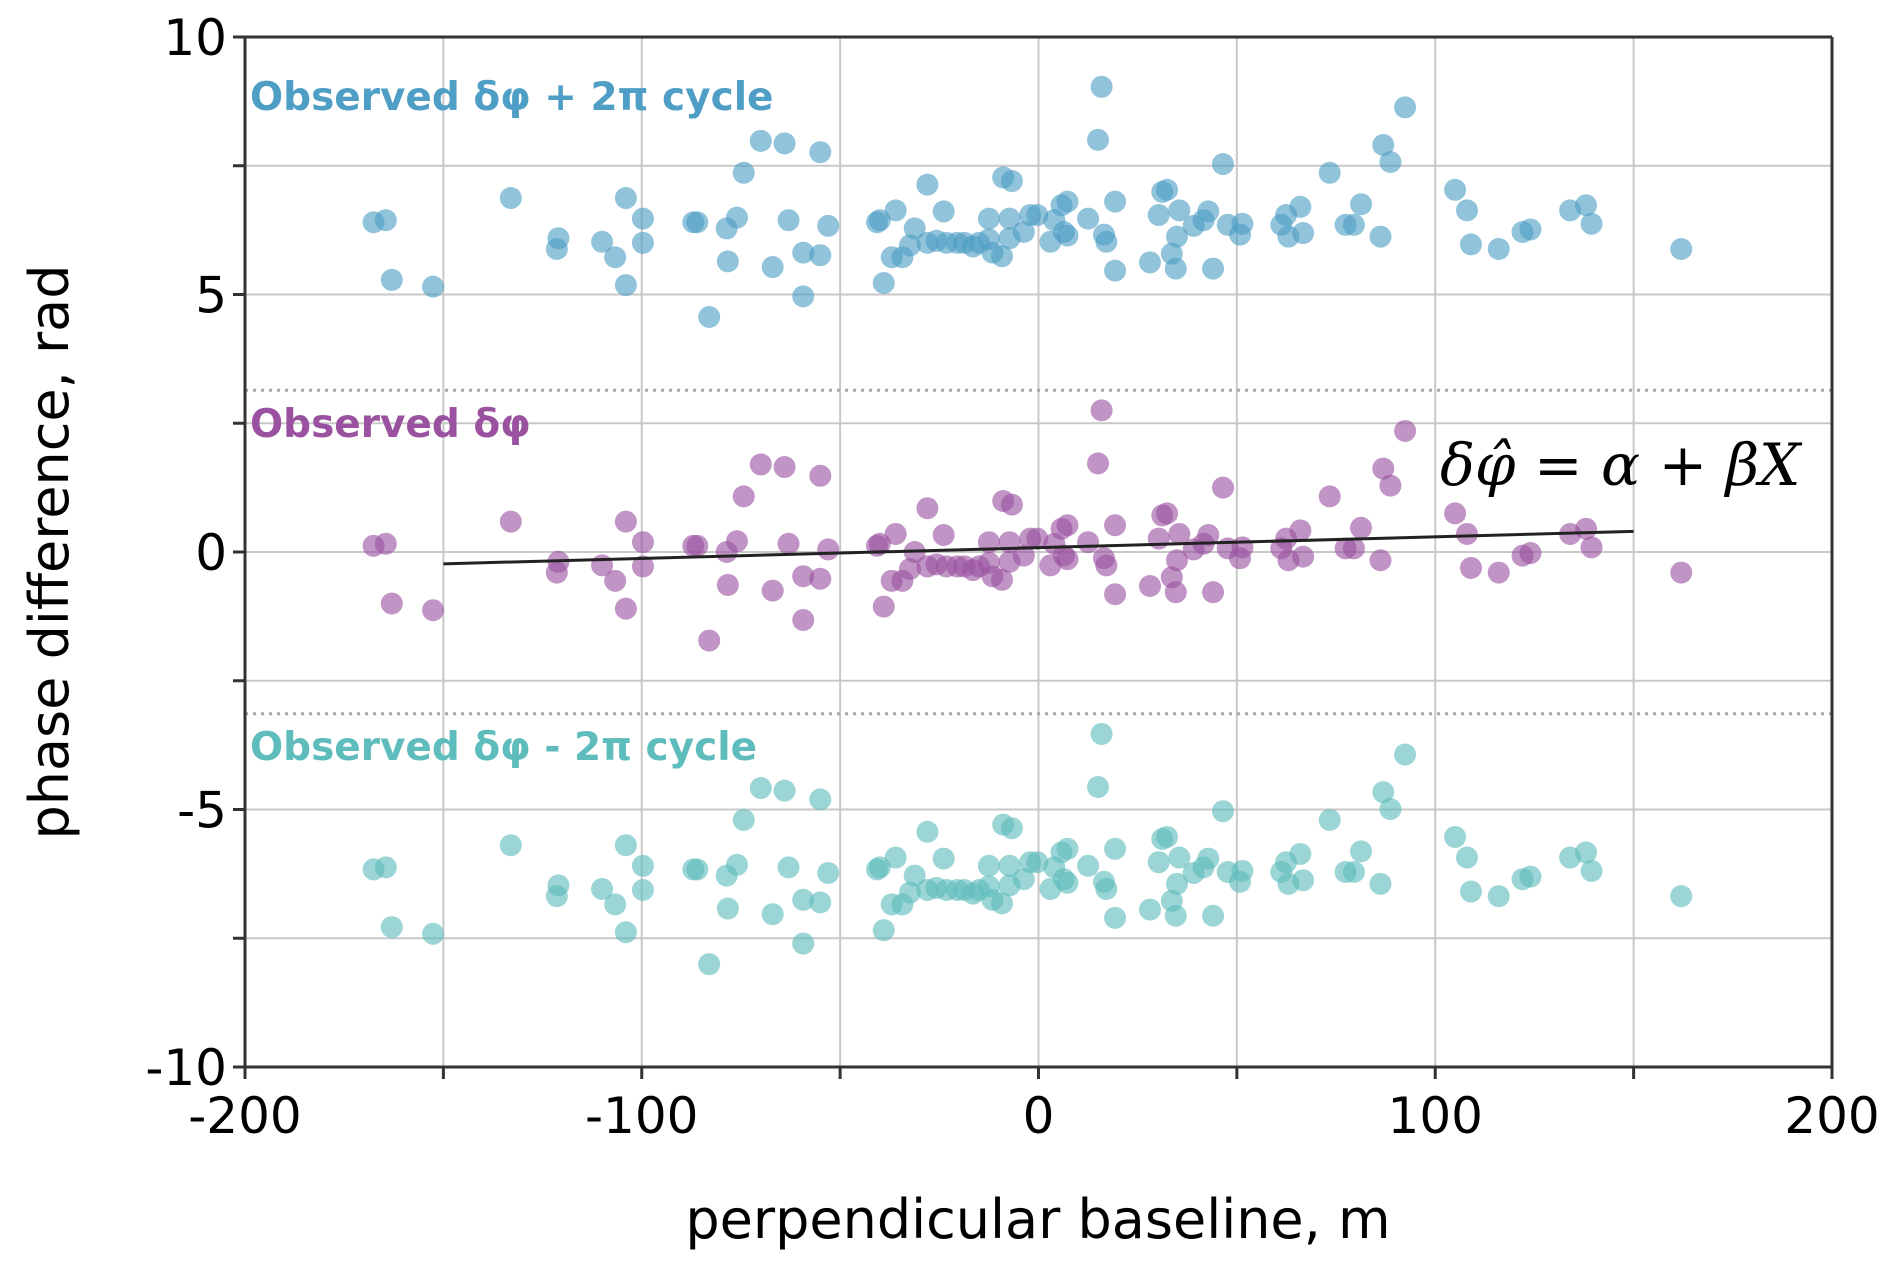  What do you see at coordinates (390, 424) in the screenshot?
I see `label-observed: Observed δφ` at bounding box center [390, 424].